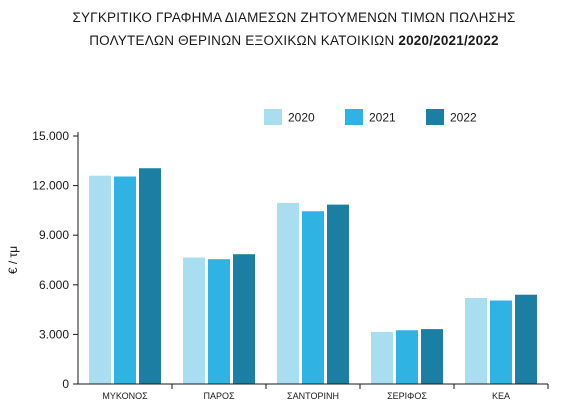  Describe the element at coordinates (54, 334) in the screenshot. I see `y-tick-label: 3.000` at that location.